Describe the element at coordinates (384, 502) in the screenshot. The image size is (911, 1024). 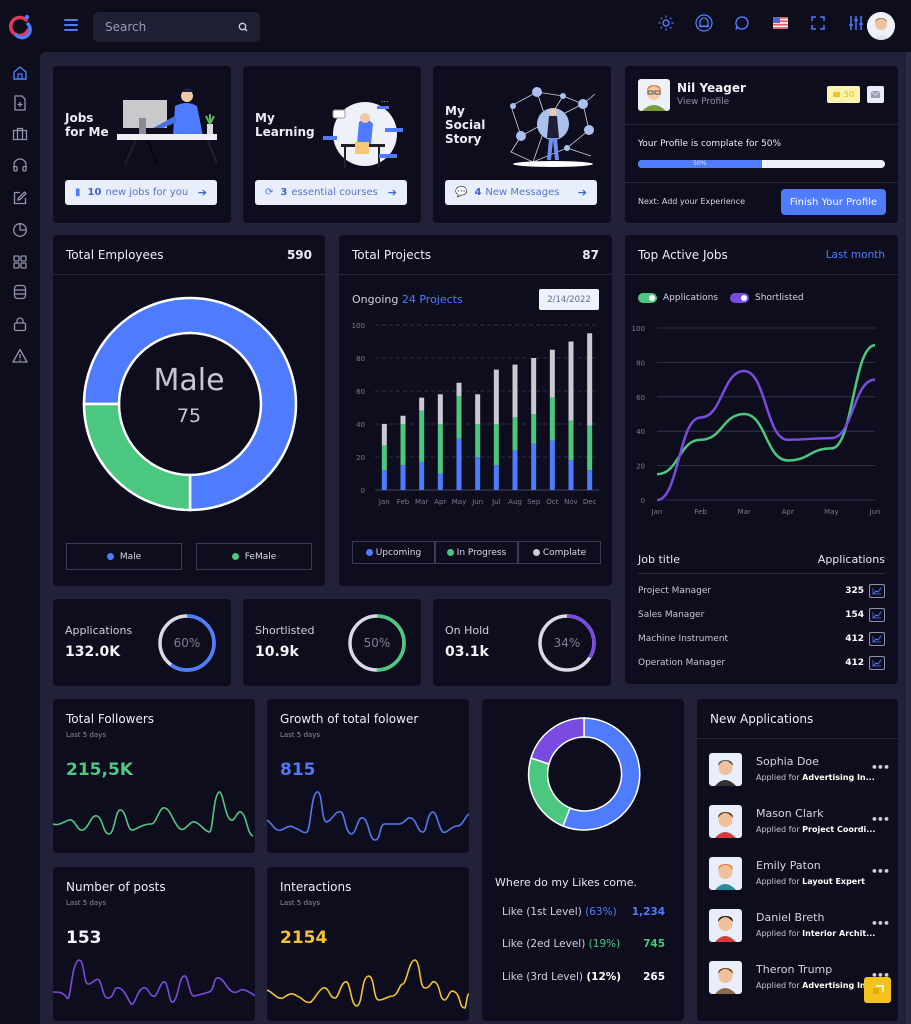
I see `svg-text: Jan` at that location.